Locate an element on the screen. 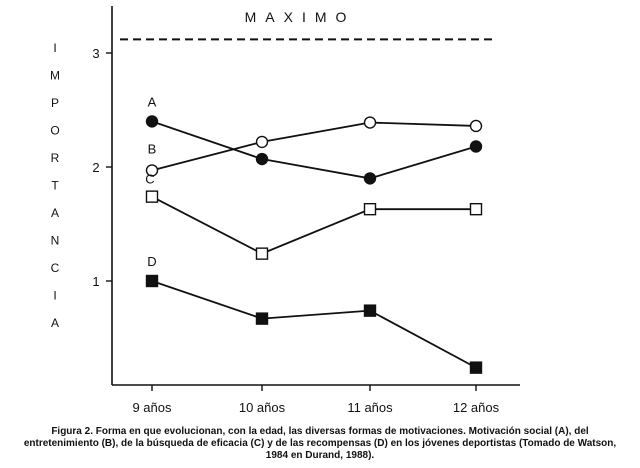  y-axis-label-letter: C is located at coordinates (55, 268).